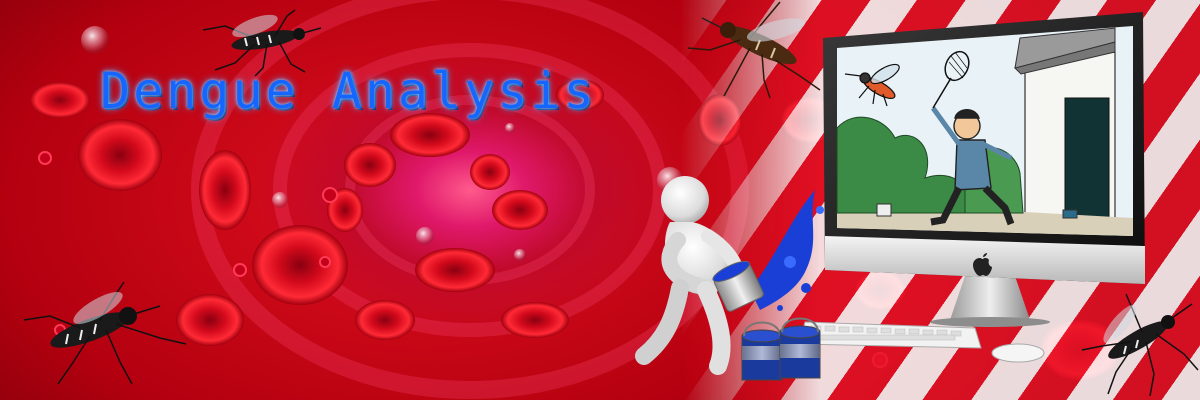 This screenshot has width=1200, height=400. I want to click on banner-title: Dengue Analysis, so click(348, 91).